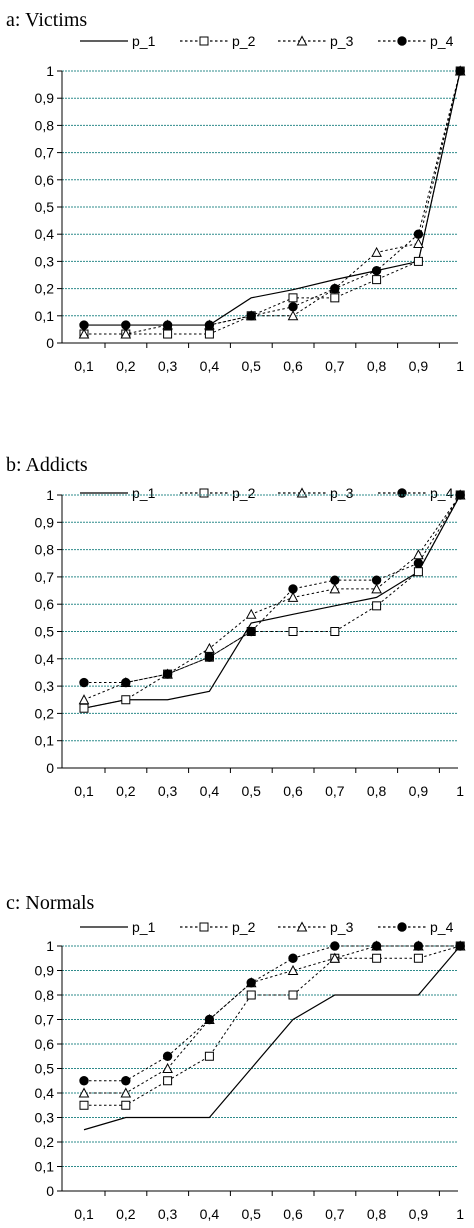 The image size is (474, 1228). What do you see at coordinates (46, 20) in the screenshot?
I see `chart-title: a: Victims` at bounding box center [46, 20].